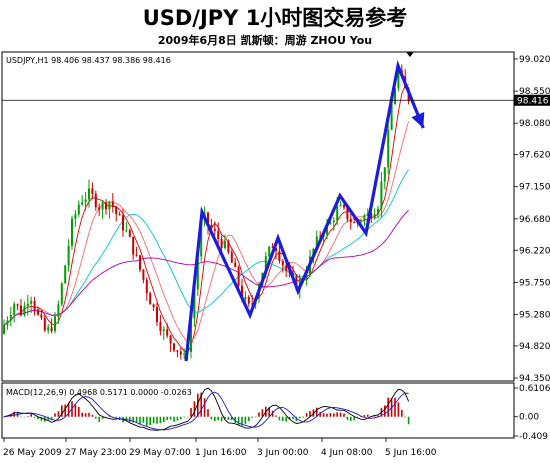 Image resolution: width=550 pixels, height=463 pixels. I want to click on price-tick-label: 96.220, so click(534, 251).